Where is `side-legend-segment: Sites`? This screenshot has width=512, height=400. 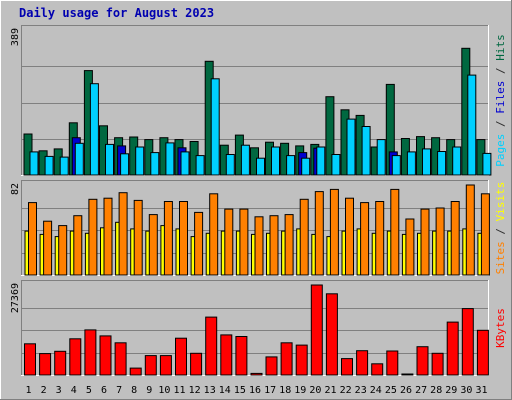 side-legend-segment: Sites is located at coordinates (500, 257).